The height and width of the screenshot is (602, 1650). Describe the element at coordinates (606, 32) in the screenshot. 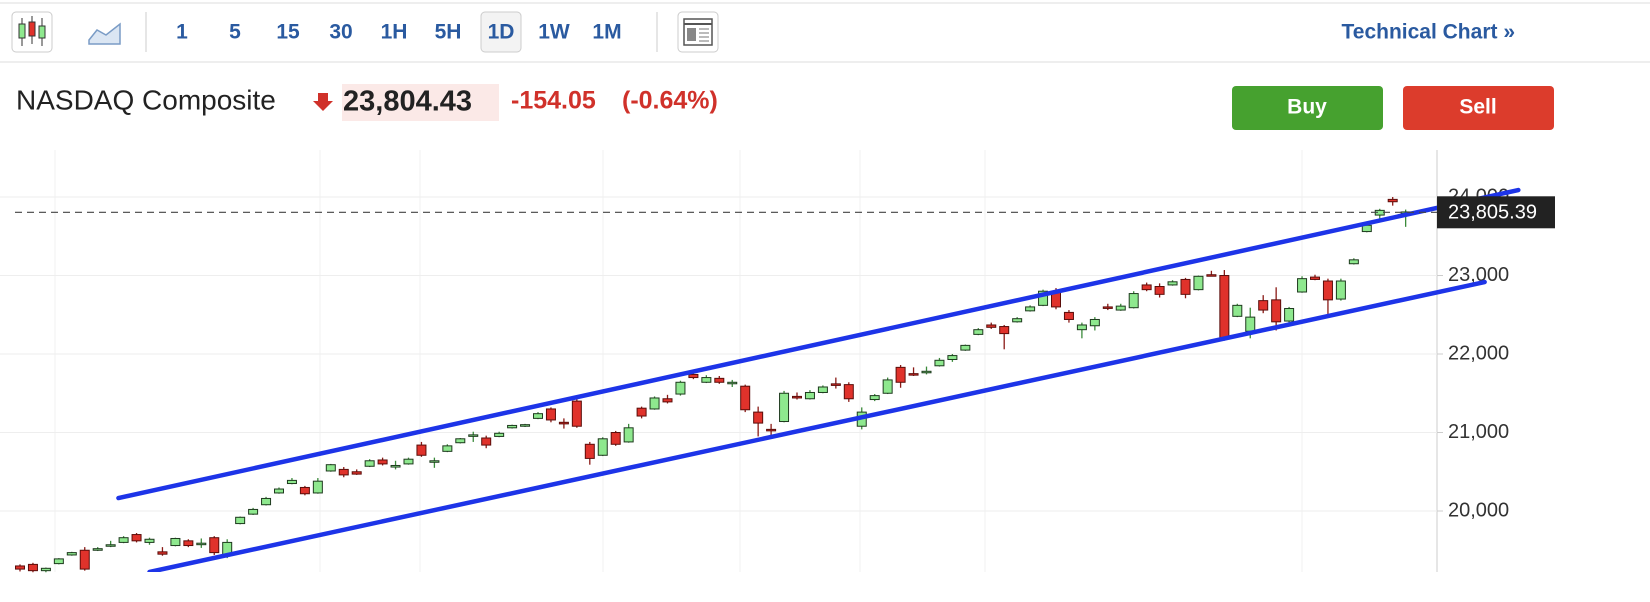

I see `interval-button: 1M` at that location.